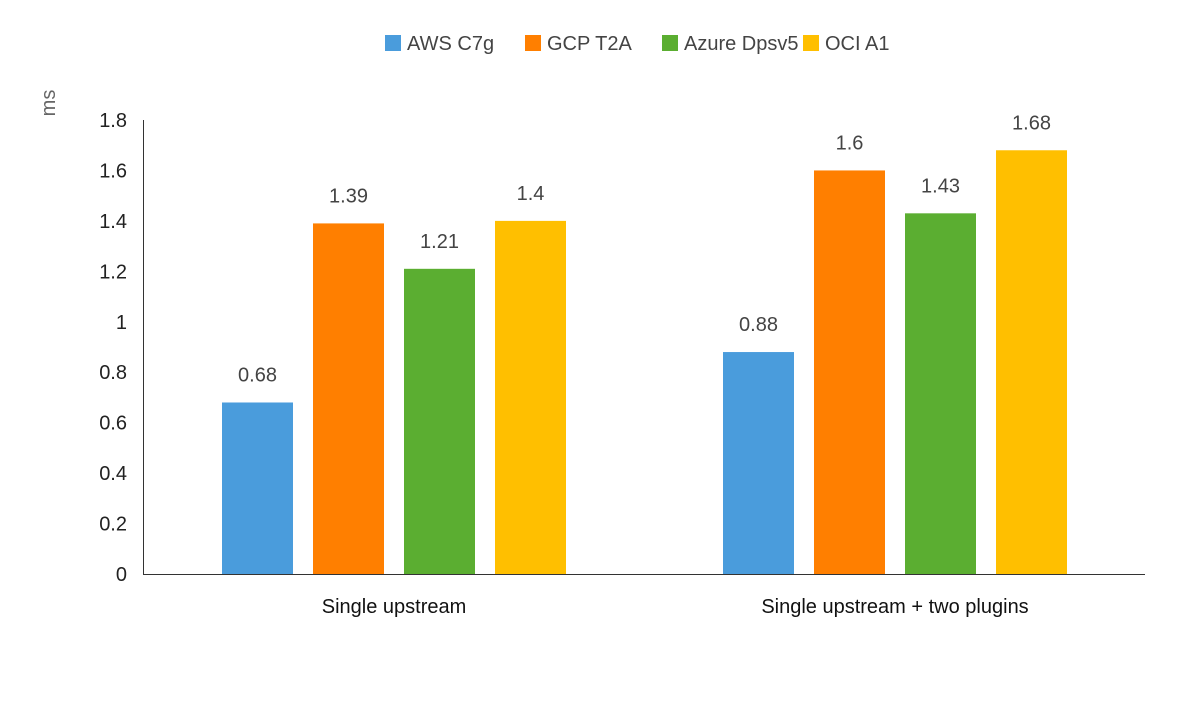 Image resolution: width=1178 pixels, height=706 pixels. What do you see at coordinates (590, 44) in the screenshot?
I see `legend-label: GCP T2A` at bounding box center [590, 44].